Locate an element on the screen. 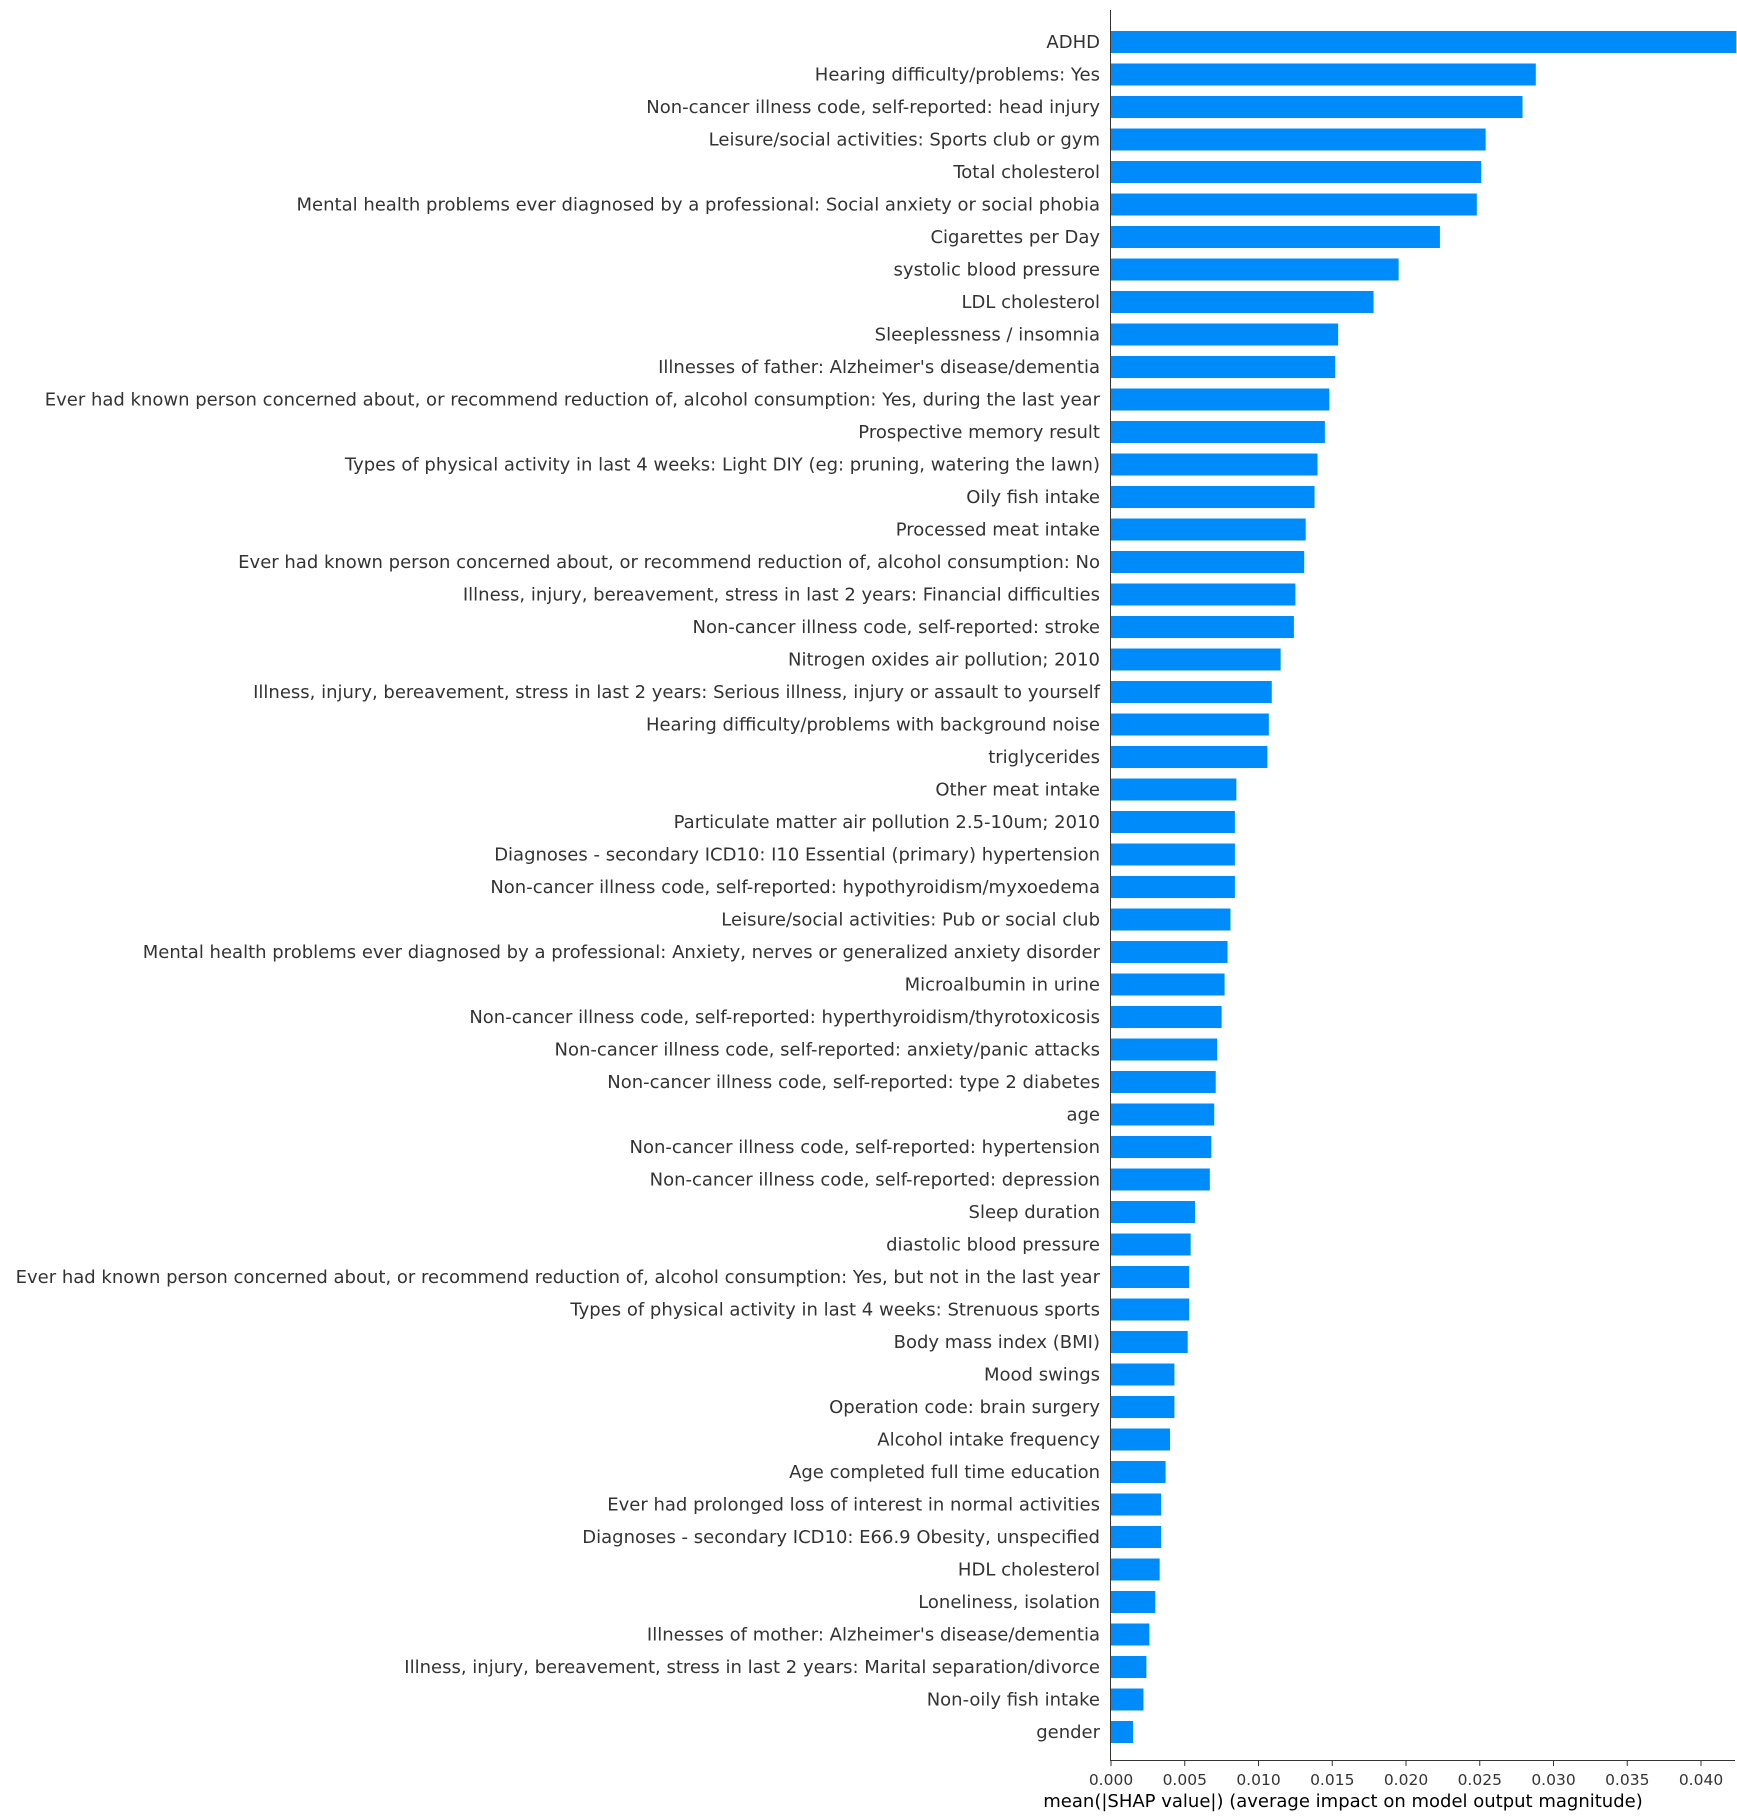 This screenshot has height=1816, width=1737. category-label-23: Other meat intake is located at coordinates (1017, 790).